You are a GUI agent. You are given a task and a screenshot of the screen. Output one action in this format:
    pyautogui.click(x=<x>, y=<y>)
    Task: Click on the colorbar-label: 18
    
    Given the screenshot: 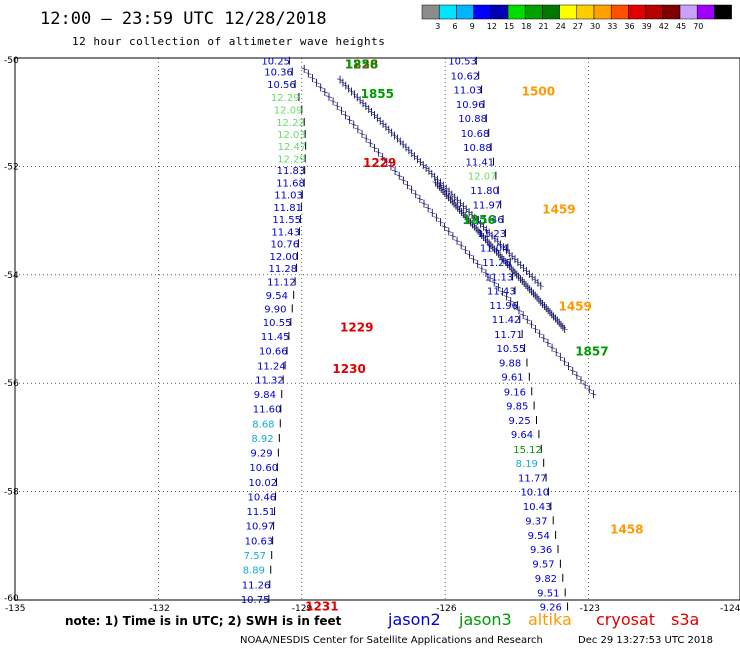 What is the action you would take?
    pyautogui.click(x=526, y=26)
    